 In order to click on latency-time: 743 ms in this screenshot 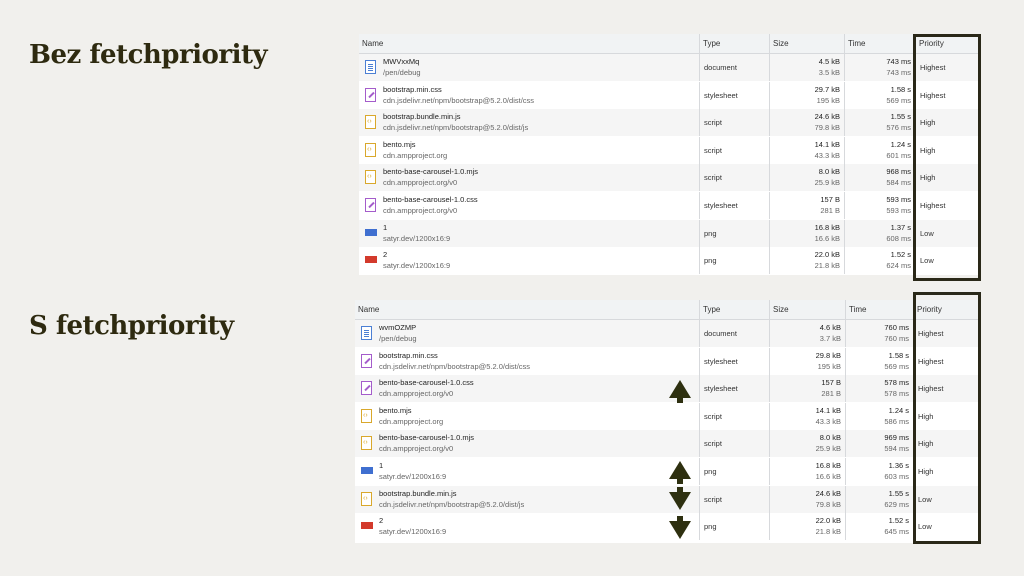, I will do `click(898, 72)`.